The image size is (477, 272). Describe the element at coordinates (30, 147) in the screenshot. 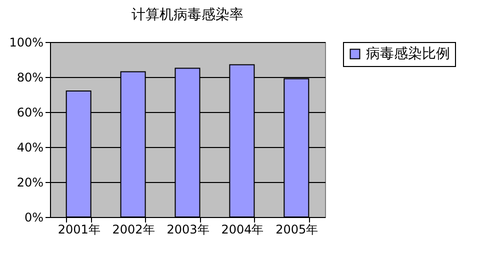

I see `y-tick-label: 40%` at that location.